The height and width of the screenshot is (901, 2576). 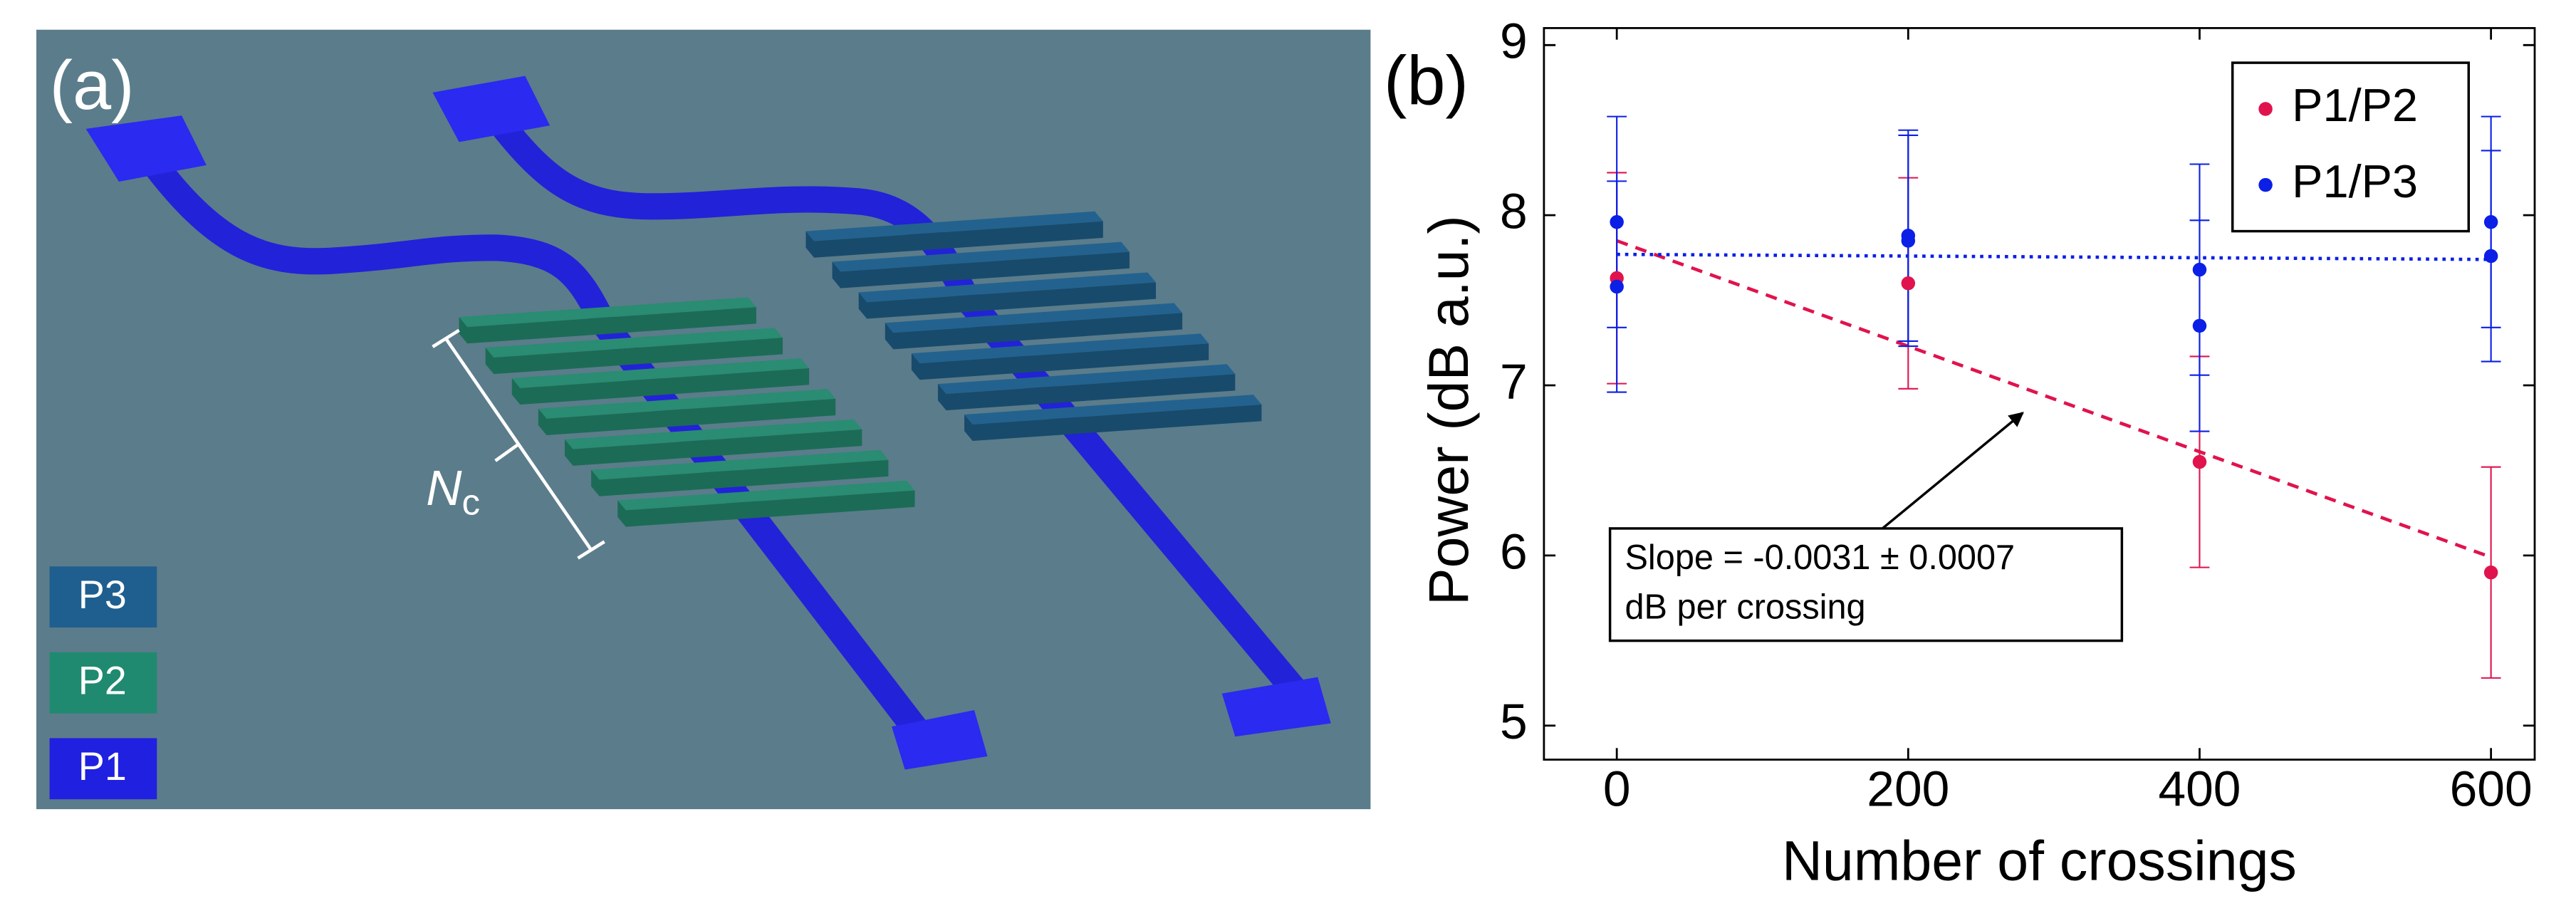 What do you see at coordinates (1745, 607) in the screenshot?
I see `annotation-text: dB per crossing` at bounding box center [1745, 607].